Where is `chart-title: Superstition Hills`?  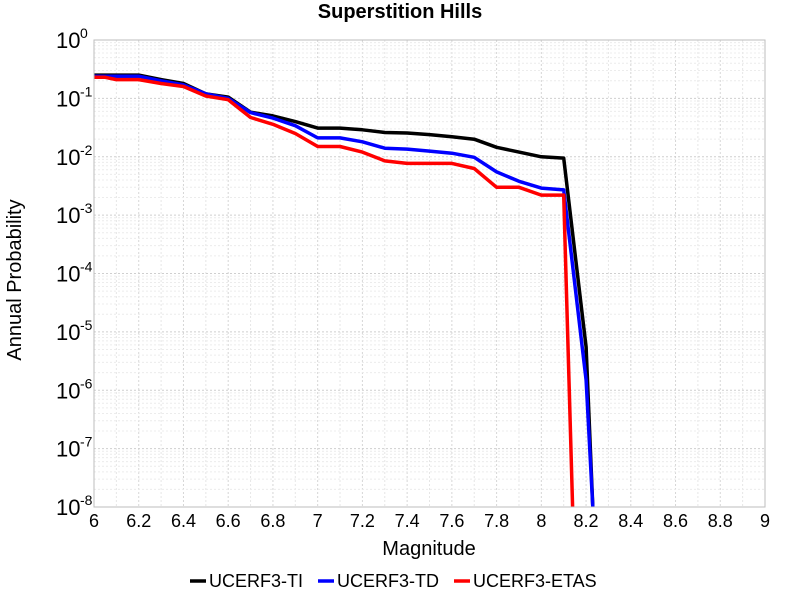 chart-title: Superstition Hills is located at coordinates (400, 12).